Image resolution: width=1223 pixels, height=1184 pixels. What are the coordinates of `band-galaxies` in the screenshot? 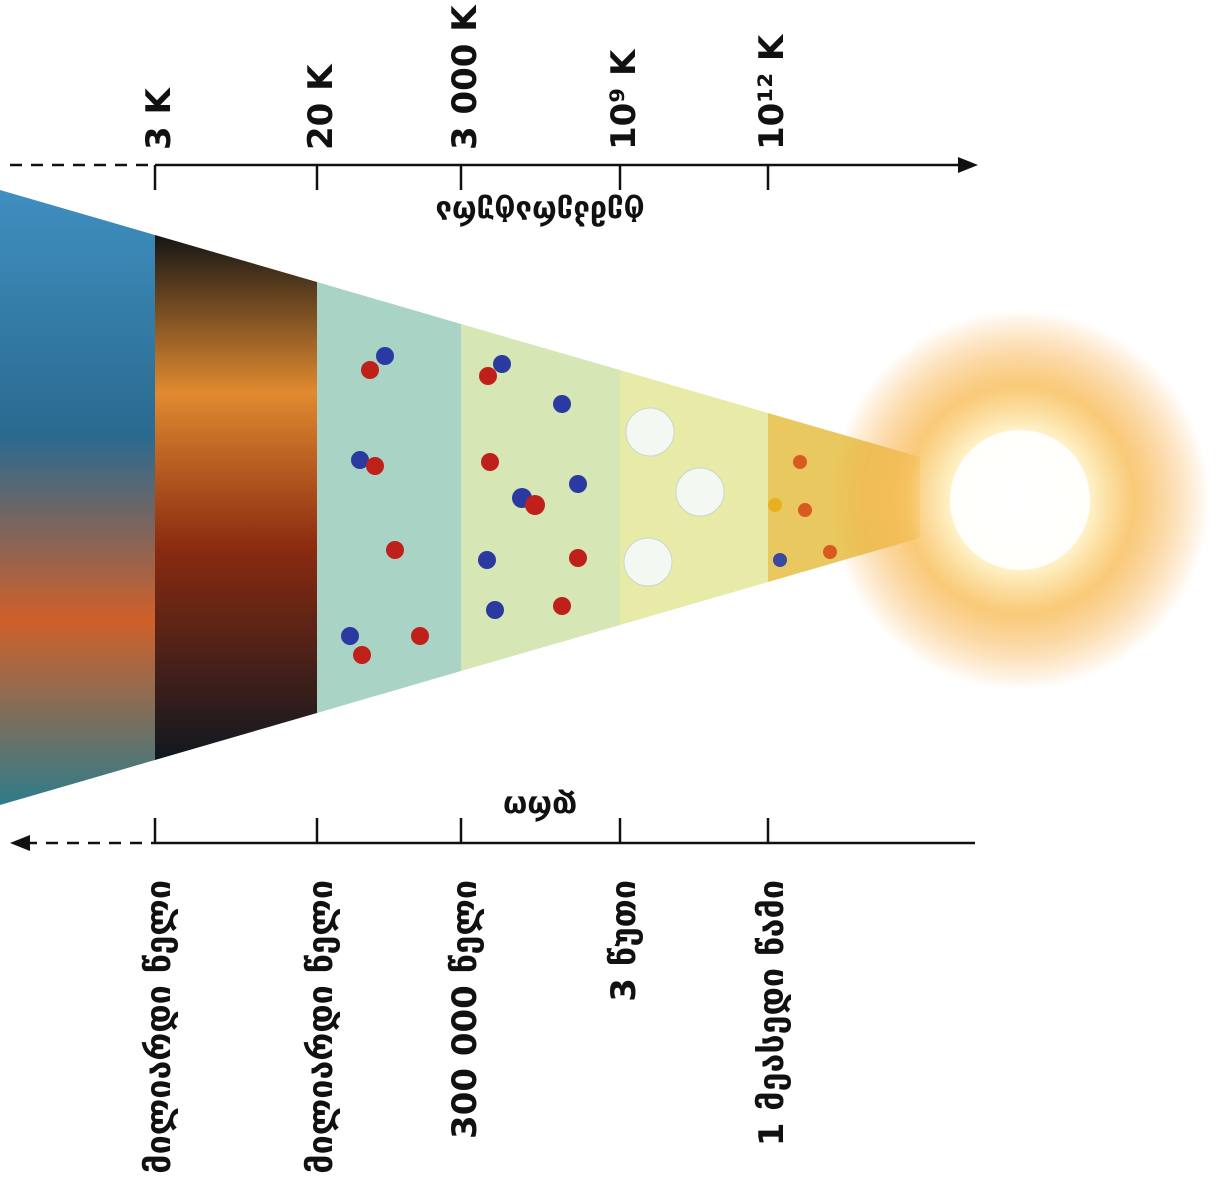 It's located at (77, 497).